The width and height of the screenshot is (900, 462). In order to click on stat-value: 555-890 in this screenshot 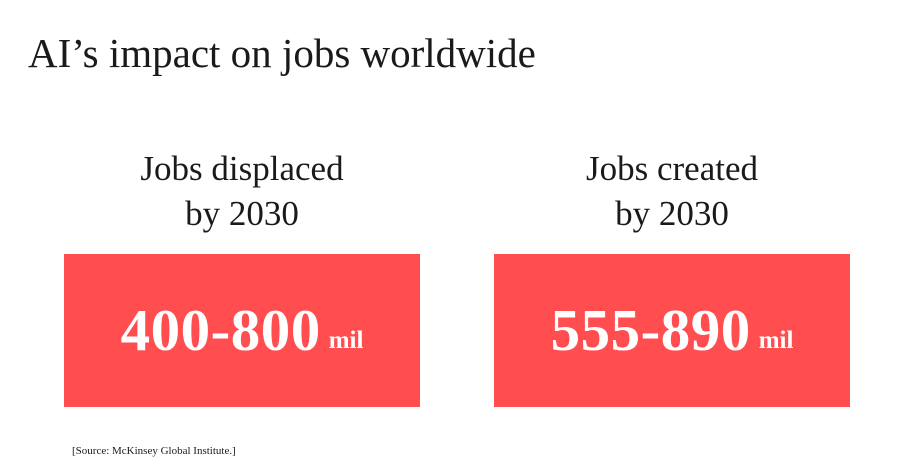, I will do `click(650, 330)`.